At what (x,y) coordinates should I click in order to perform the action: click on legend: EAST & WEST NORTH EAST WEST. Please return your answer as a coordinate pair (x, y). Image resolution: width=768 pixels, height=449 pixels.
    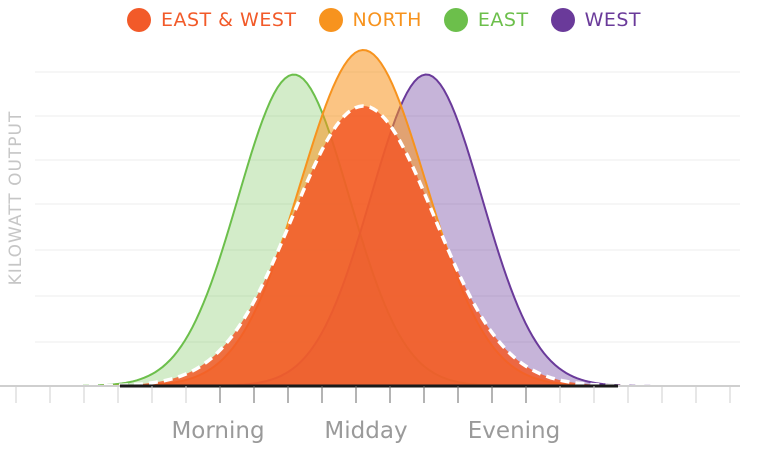
    Looking at the image, I should click on (384, 20).